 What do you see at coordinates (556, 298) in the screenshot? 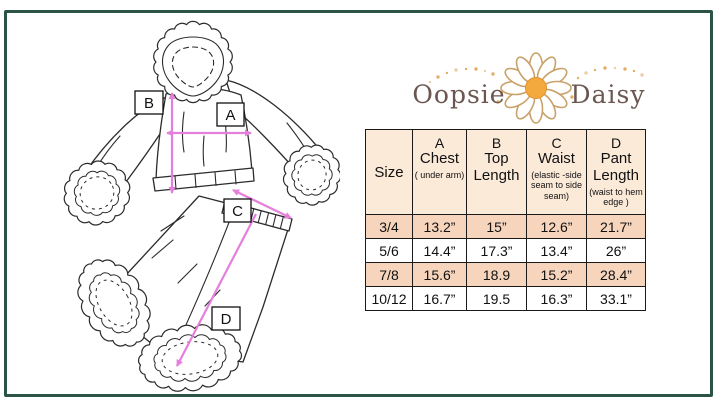
I see `table-cell: 16.3”` at bounding box center [556, 298].